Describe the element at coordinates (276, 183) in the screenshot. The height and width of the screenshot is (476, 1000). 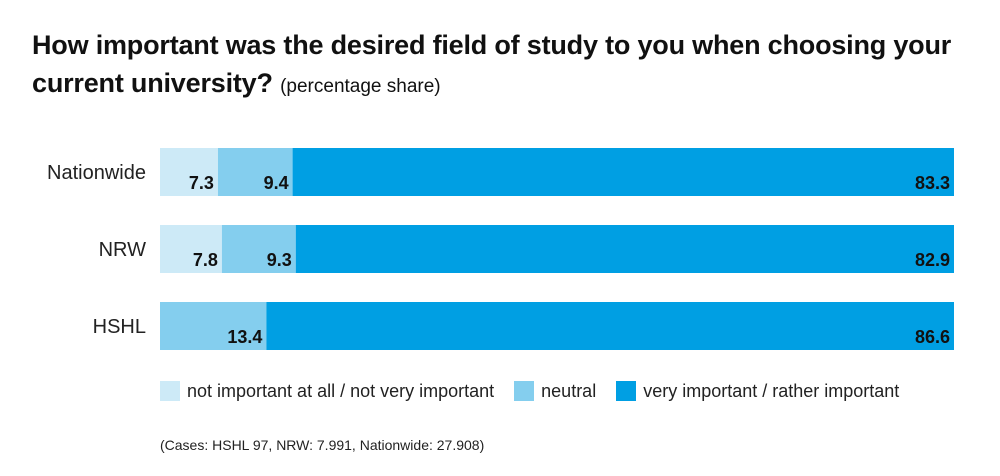
I see `data-label: 9.4` at that location.